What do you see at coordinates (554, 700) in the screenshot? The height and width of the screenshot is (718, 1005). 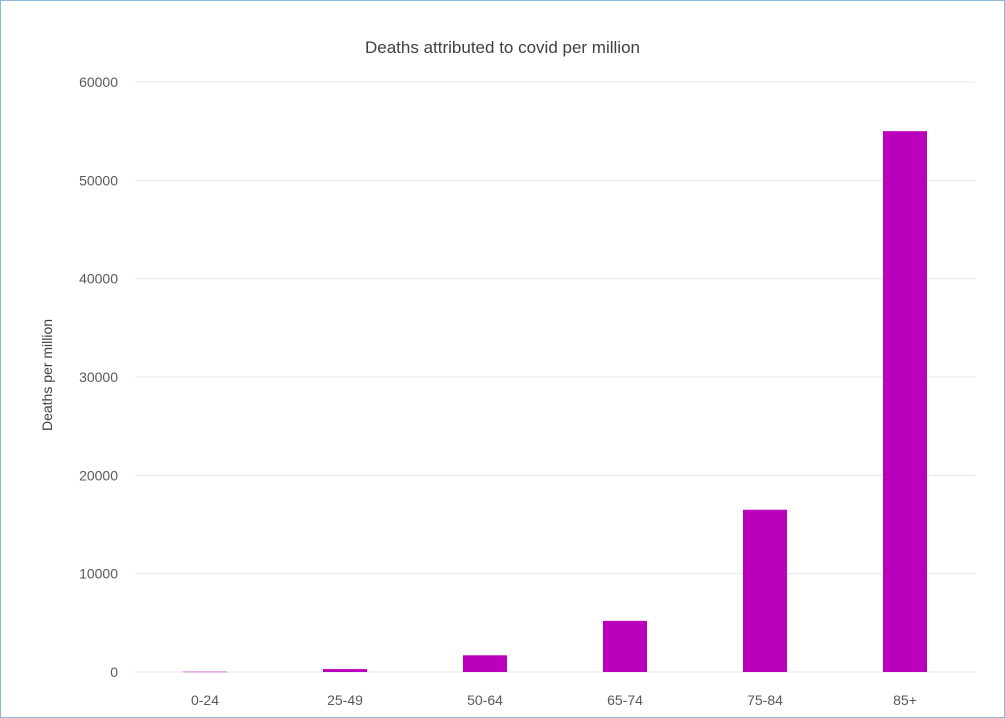 I see `x-tick-labels: 0-24 25-49 50-64 65-74 75-84 85+` at bounding box center [554, 700].